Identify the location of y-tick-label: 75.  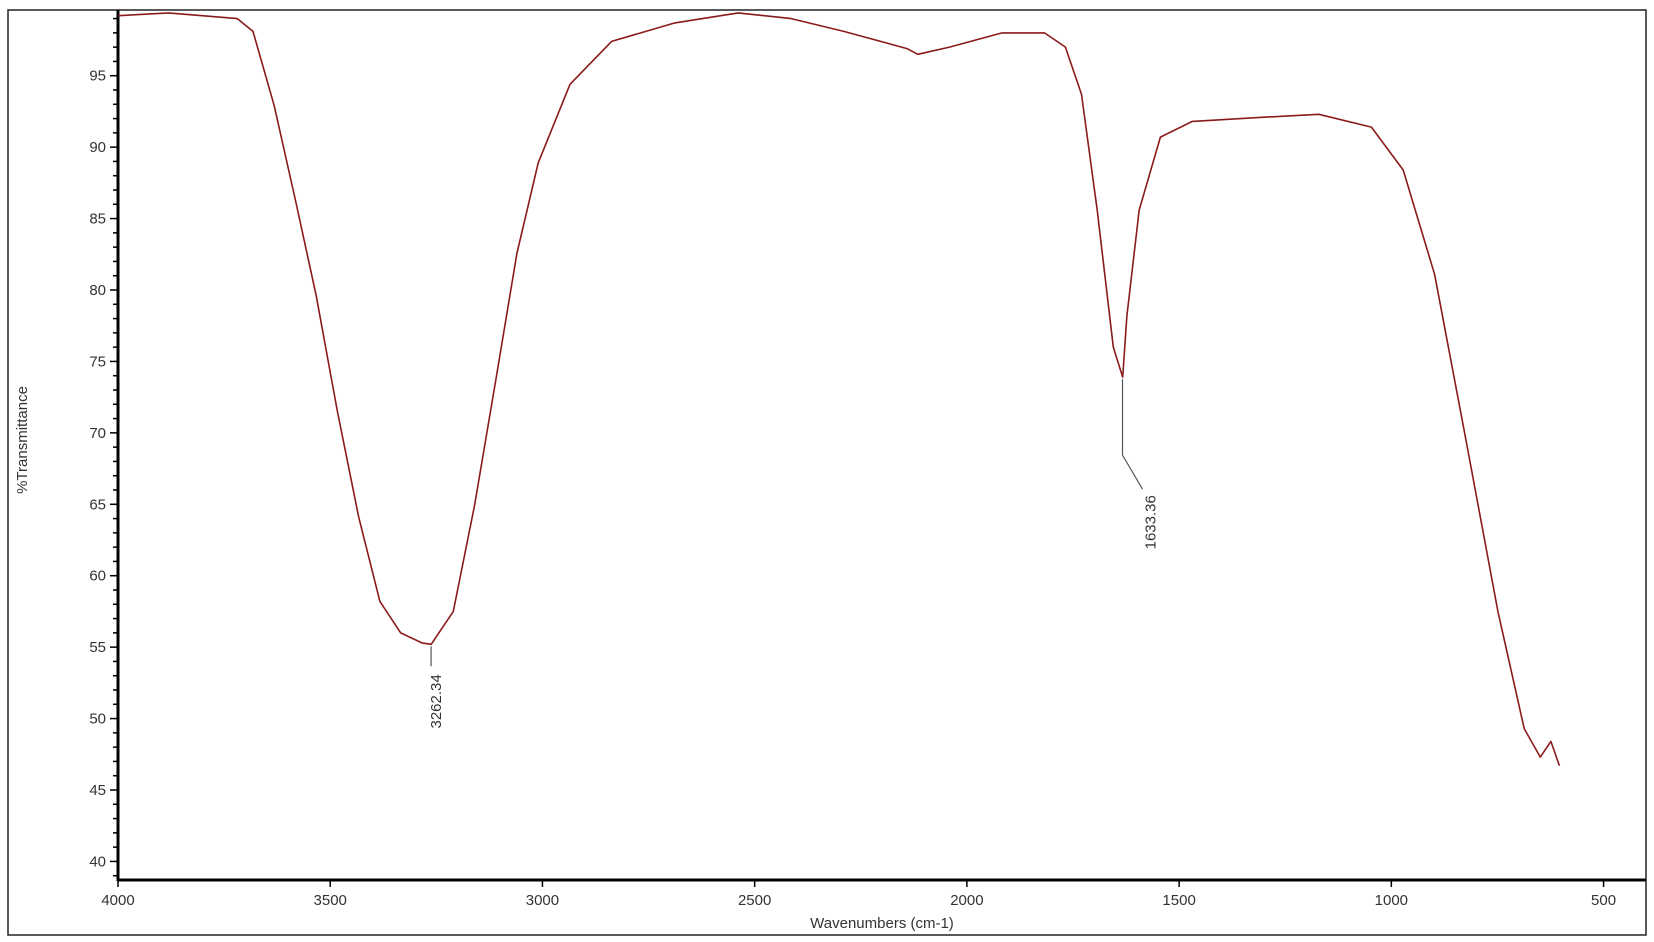
(97, 361).